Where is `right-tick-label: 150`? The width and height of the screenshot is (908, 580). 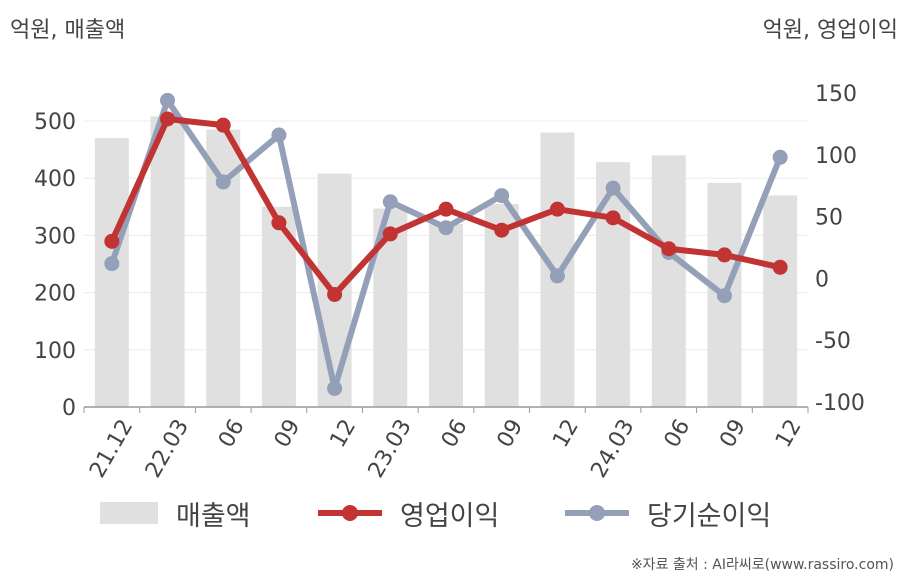 right-tick-label: 150 is located at coordinates (836, 94).